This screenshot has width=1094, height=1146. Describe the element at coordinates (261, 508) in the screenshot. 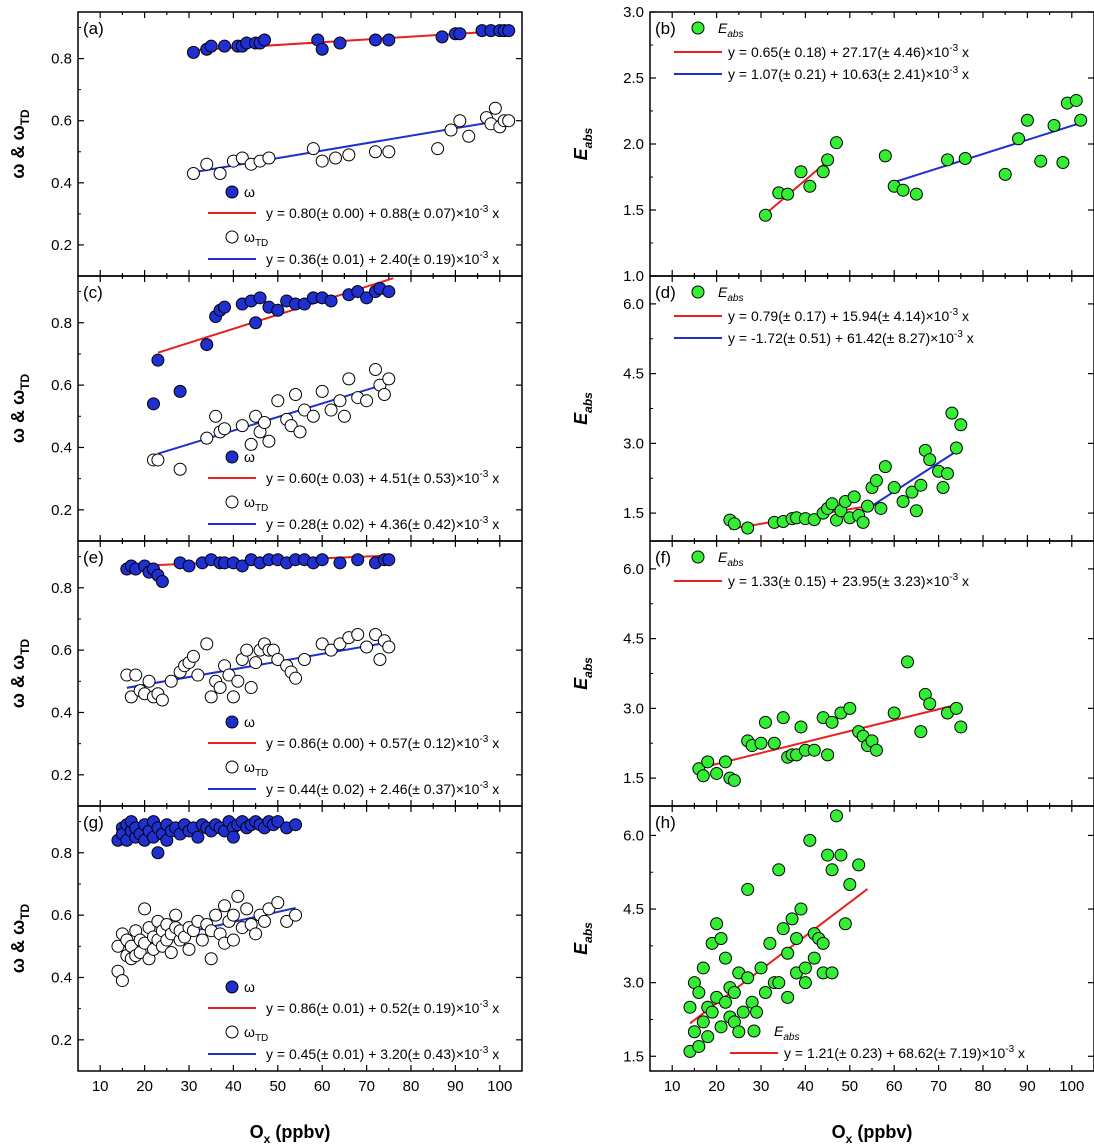

I see `panel-c-legend-omega-td-sub: TD` at that location.